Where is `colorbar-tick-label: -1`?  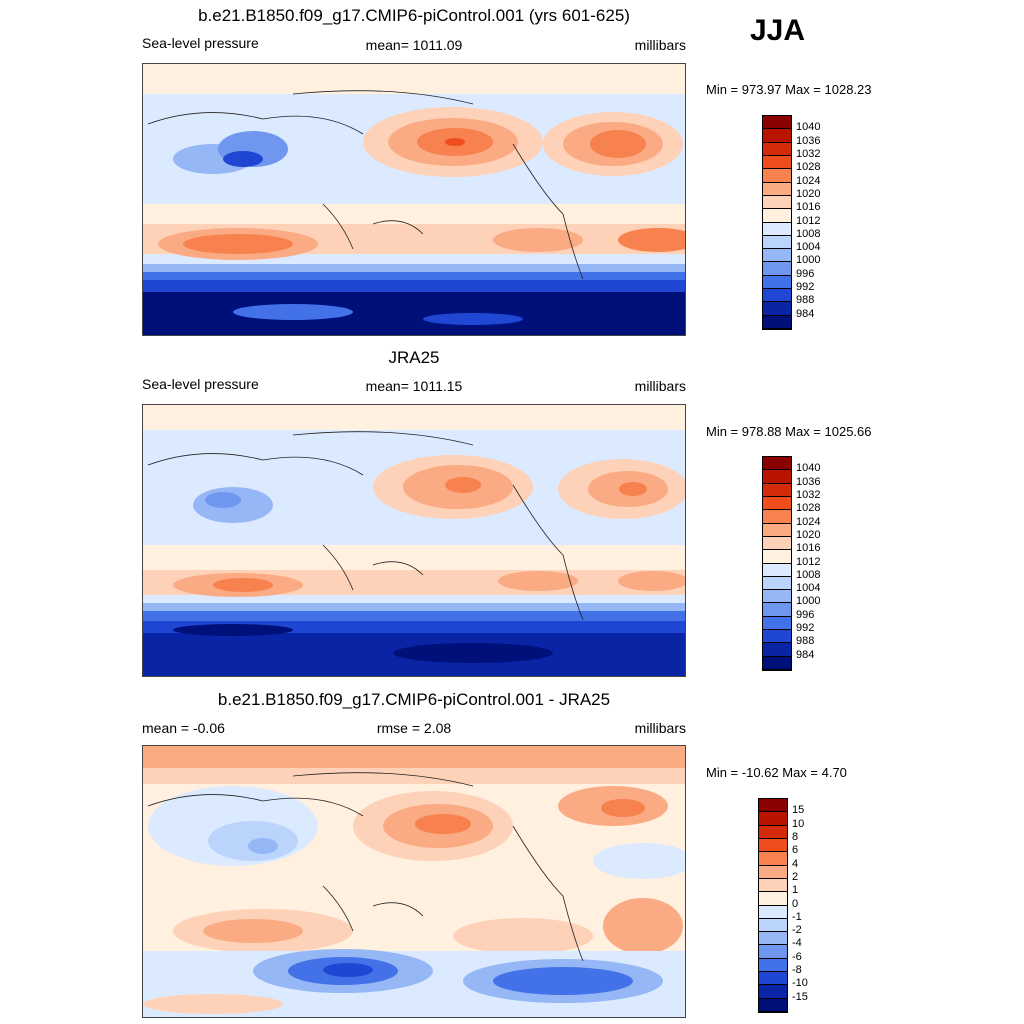 colorbar-tick-label: -1 is located at coordinates (797, 916).